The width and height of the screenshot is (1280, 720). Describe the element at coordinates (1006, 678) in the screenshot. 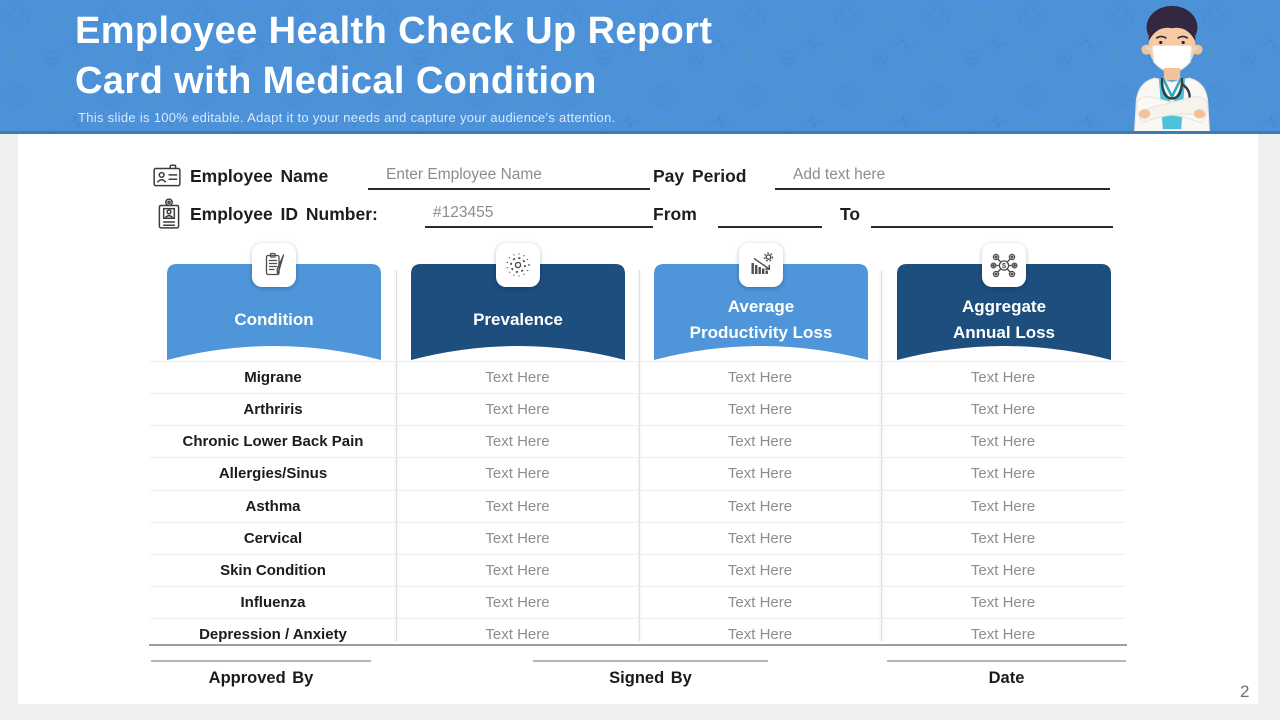

I see `signature-label: Date` at that location.